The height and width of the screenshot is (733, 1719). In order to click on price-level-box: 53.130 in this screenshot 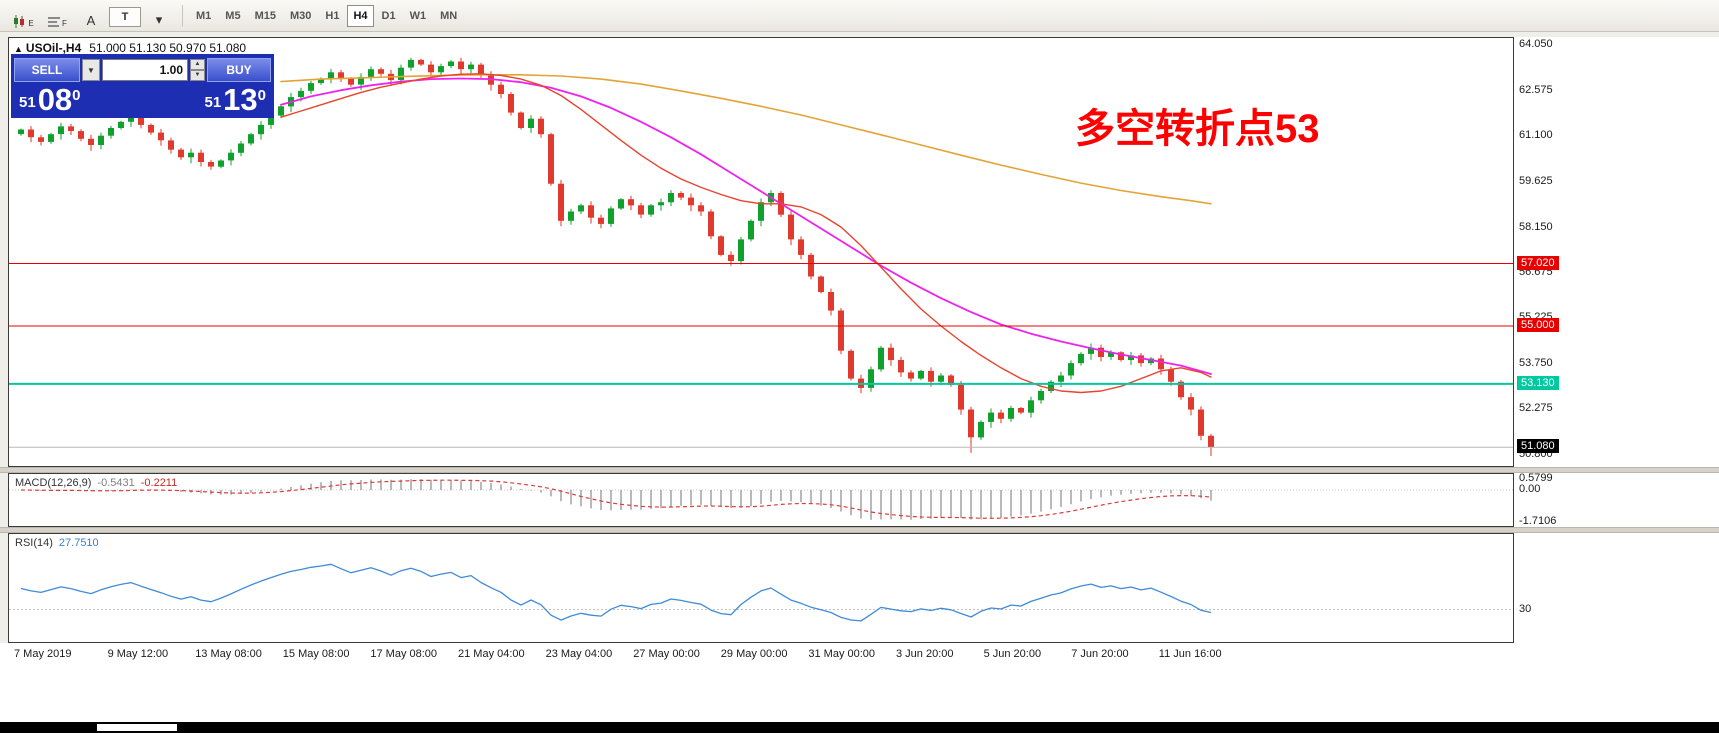, I will do `click(1538, 382)`.